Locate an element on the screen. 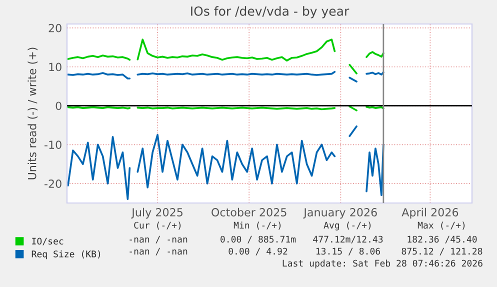 The width and height of the screenshot is (497, 287). text: Max (-/+) is located at coordinates (441, 226).